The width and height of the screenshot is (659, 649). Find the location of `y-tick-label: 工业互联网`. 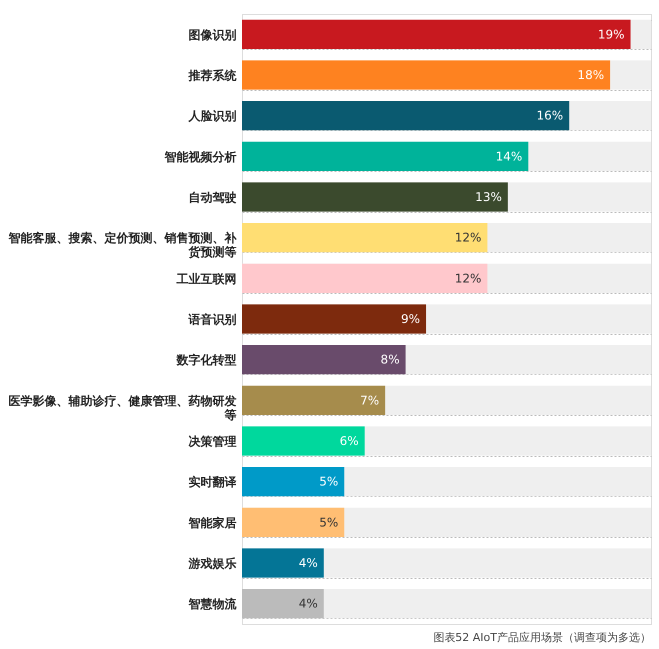

y-tick-label: 工业互联网 is located at coordinates (206, 279).